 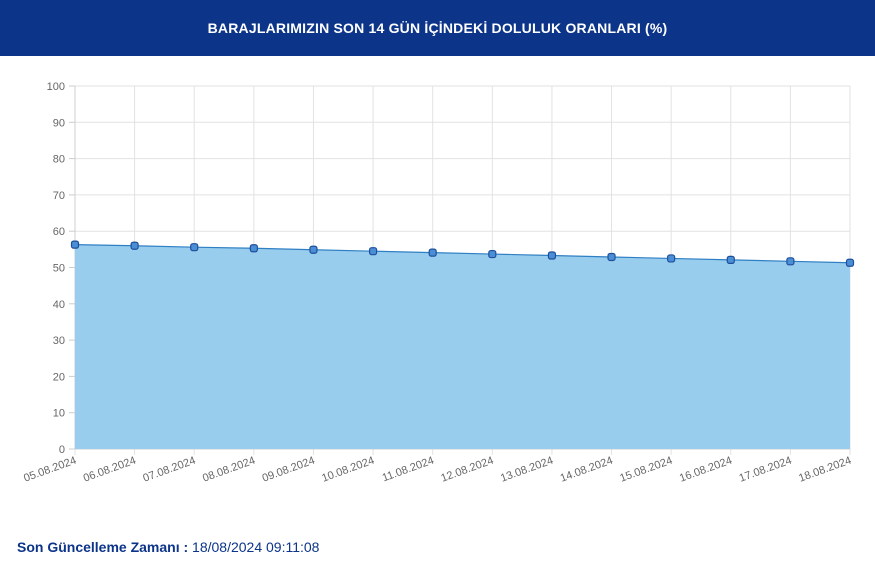 I want to click on y-tick-label: 0, so click(x=62, y=450).